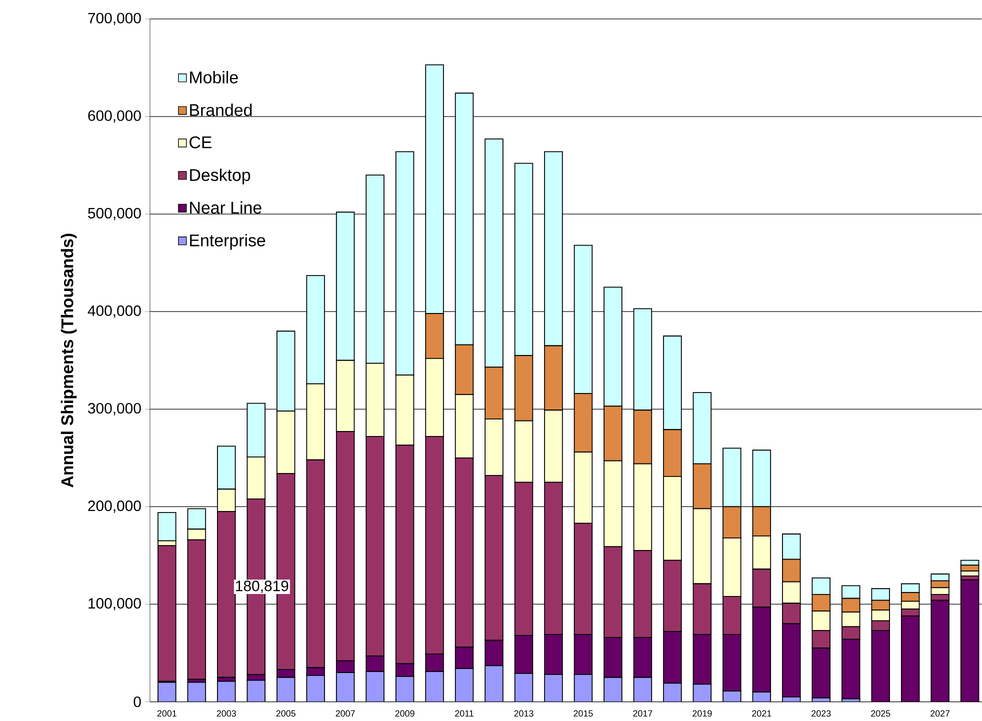 The height and width of the screenshot is (721, 982). Describe the element at coordinates (762, 713) in the screenshot. I see `x-tick-label: 2021` at that location.